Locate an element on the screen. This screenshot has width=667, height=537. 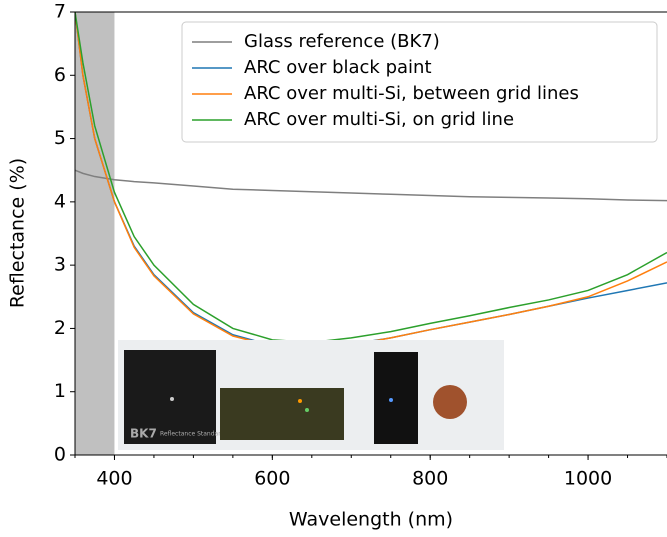
x-tick-label: 400 is located at coordinates (114, 479).